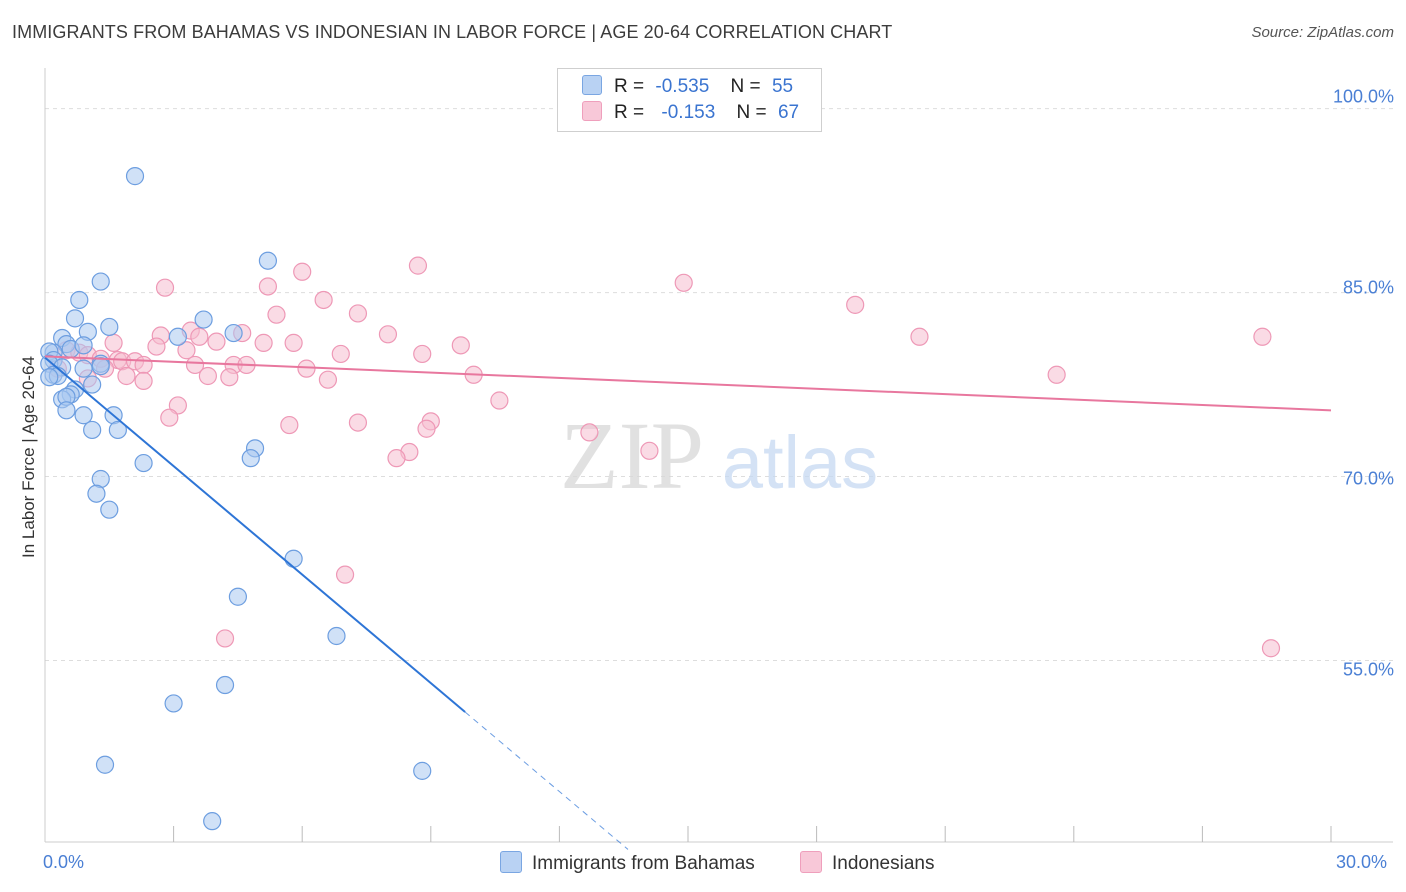 The width and height of the screenshot is (1406, 892). Describe the element at coordinates (1363, 96) in the screenshot. I see `y-tick-100: 100.0%` at that location.